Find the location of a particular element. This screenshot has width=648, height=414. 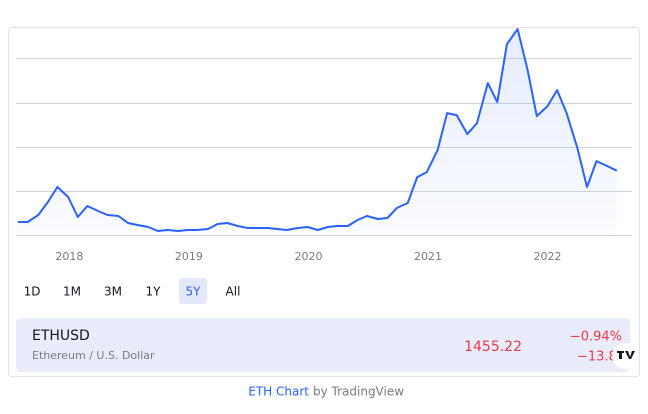

tv-logo is located at coordinates (626, 355).